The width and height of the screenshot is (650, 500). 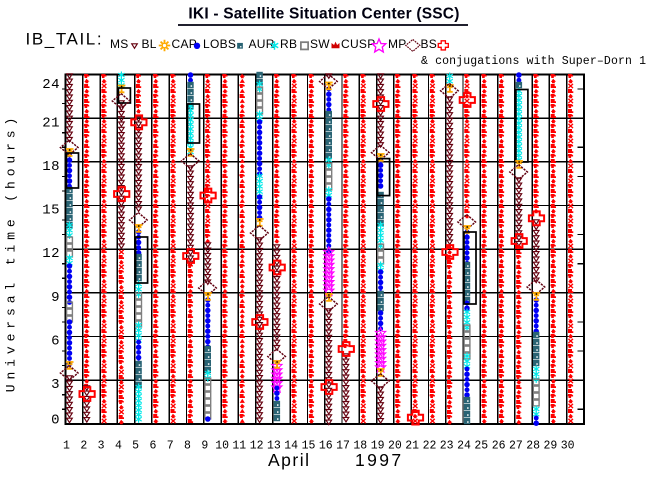 What do you see at coordinates (358, 44) in the screenshot?
I see `svg-text: CUSP` at bounding box center [358, 44].